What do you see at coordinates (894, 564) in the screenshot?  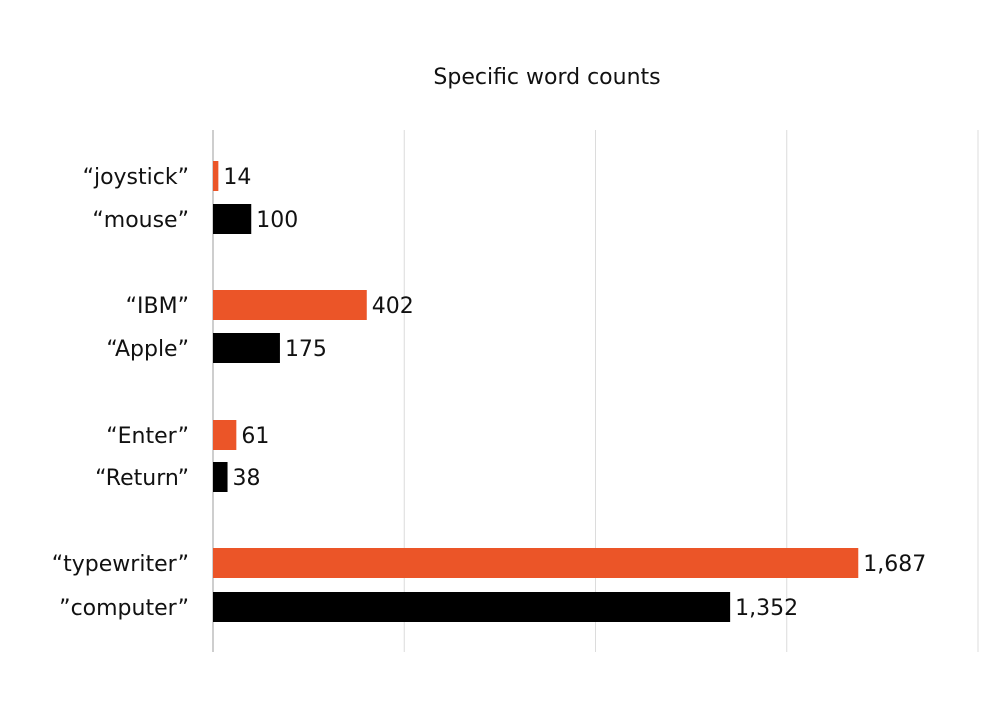 I see `data-label: 1,687` at bounding box center [894, 564].